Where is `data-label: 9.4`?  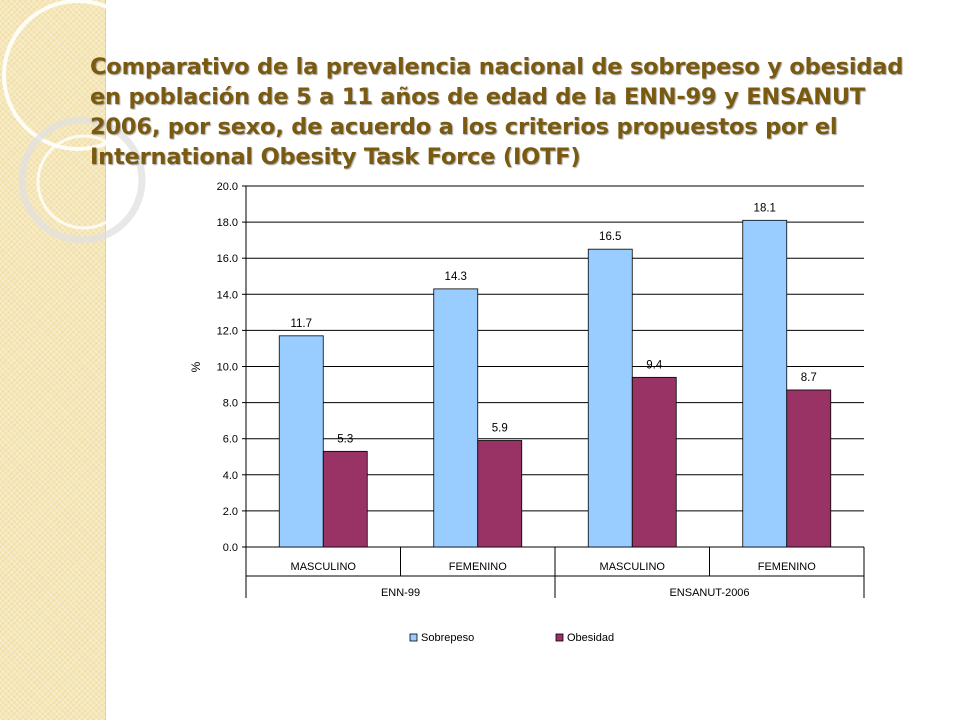
data-label: 9.4 is located at coordinates (654, 365).